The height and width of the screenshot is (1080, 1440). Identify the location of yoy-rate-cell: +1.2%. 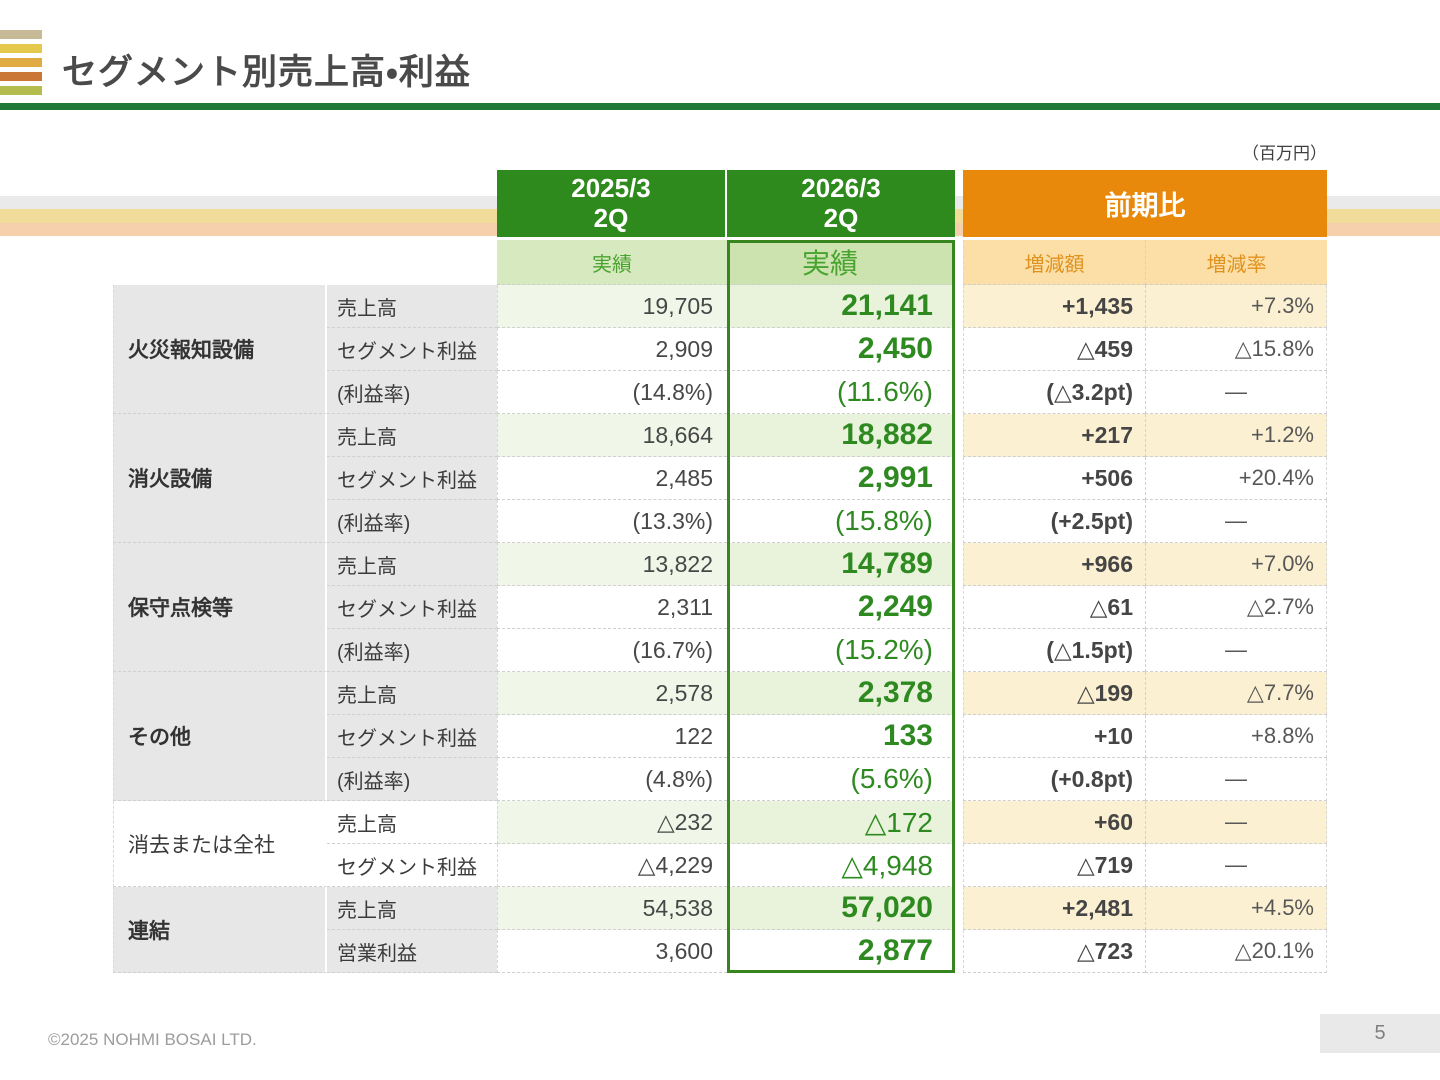
(1236, 435).